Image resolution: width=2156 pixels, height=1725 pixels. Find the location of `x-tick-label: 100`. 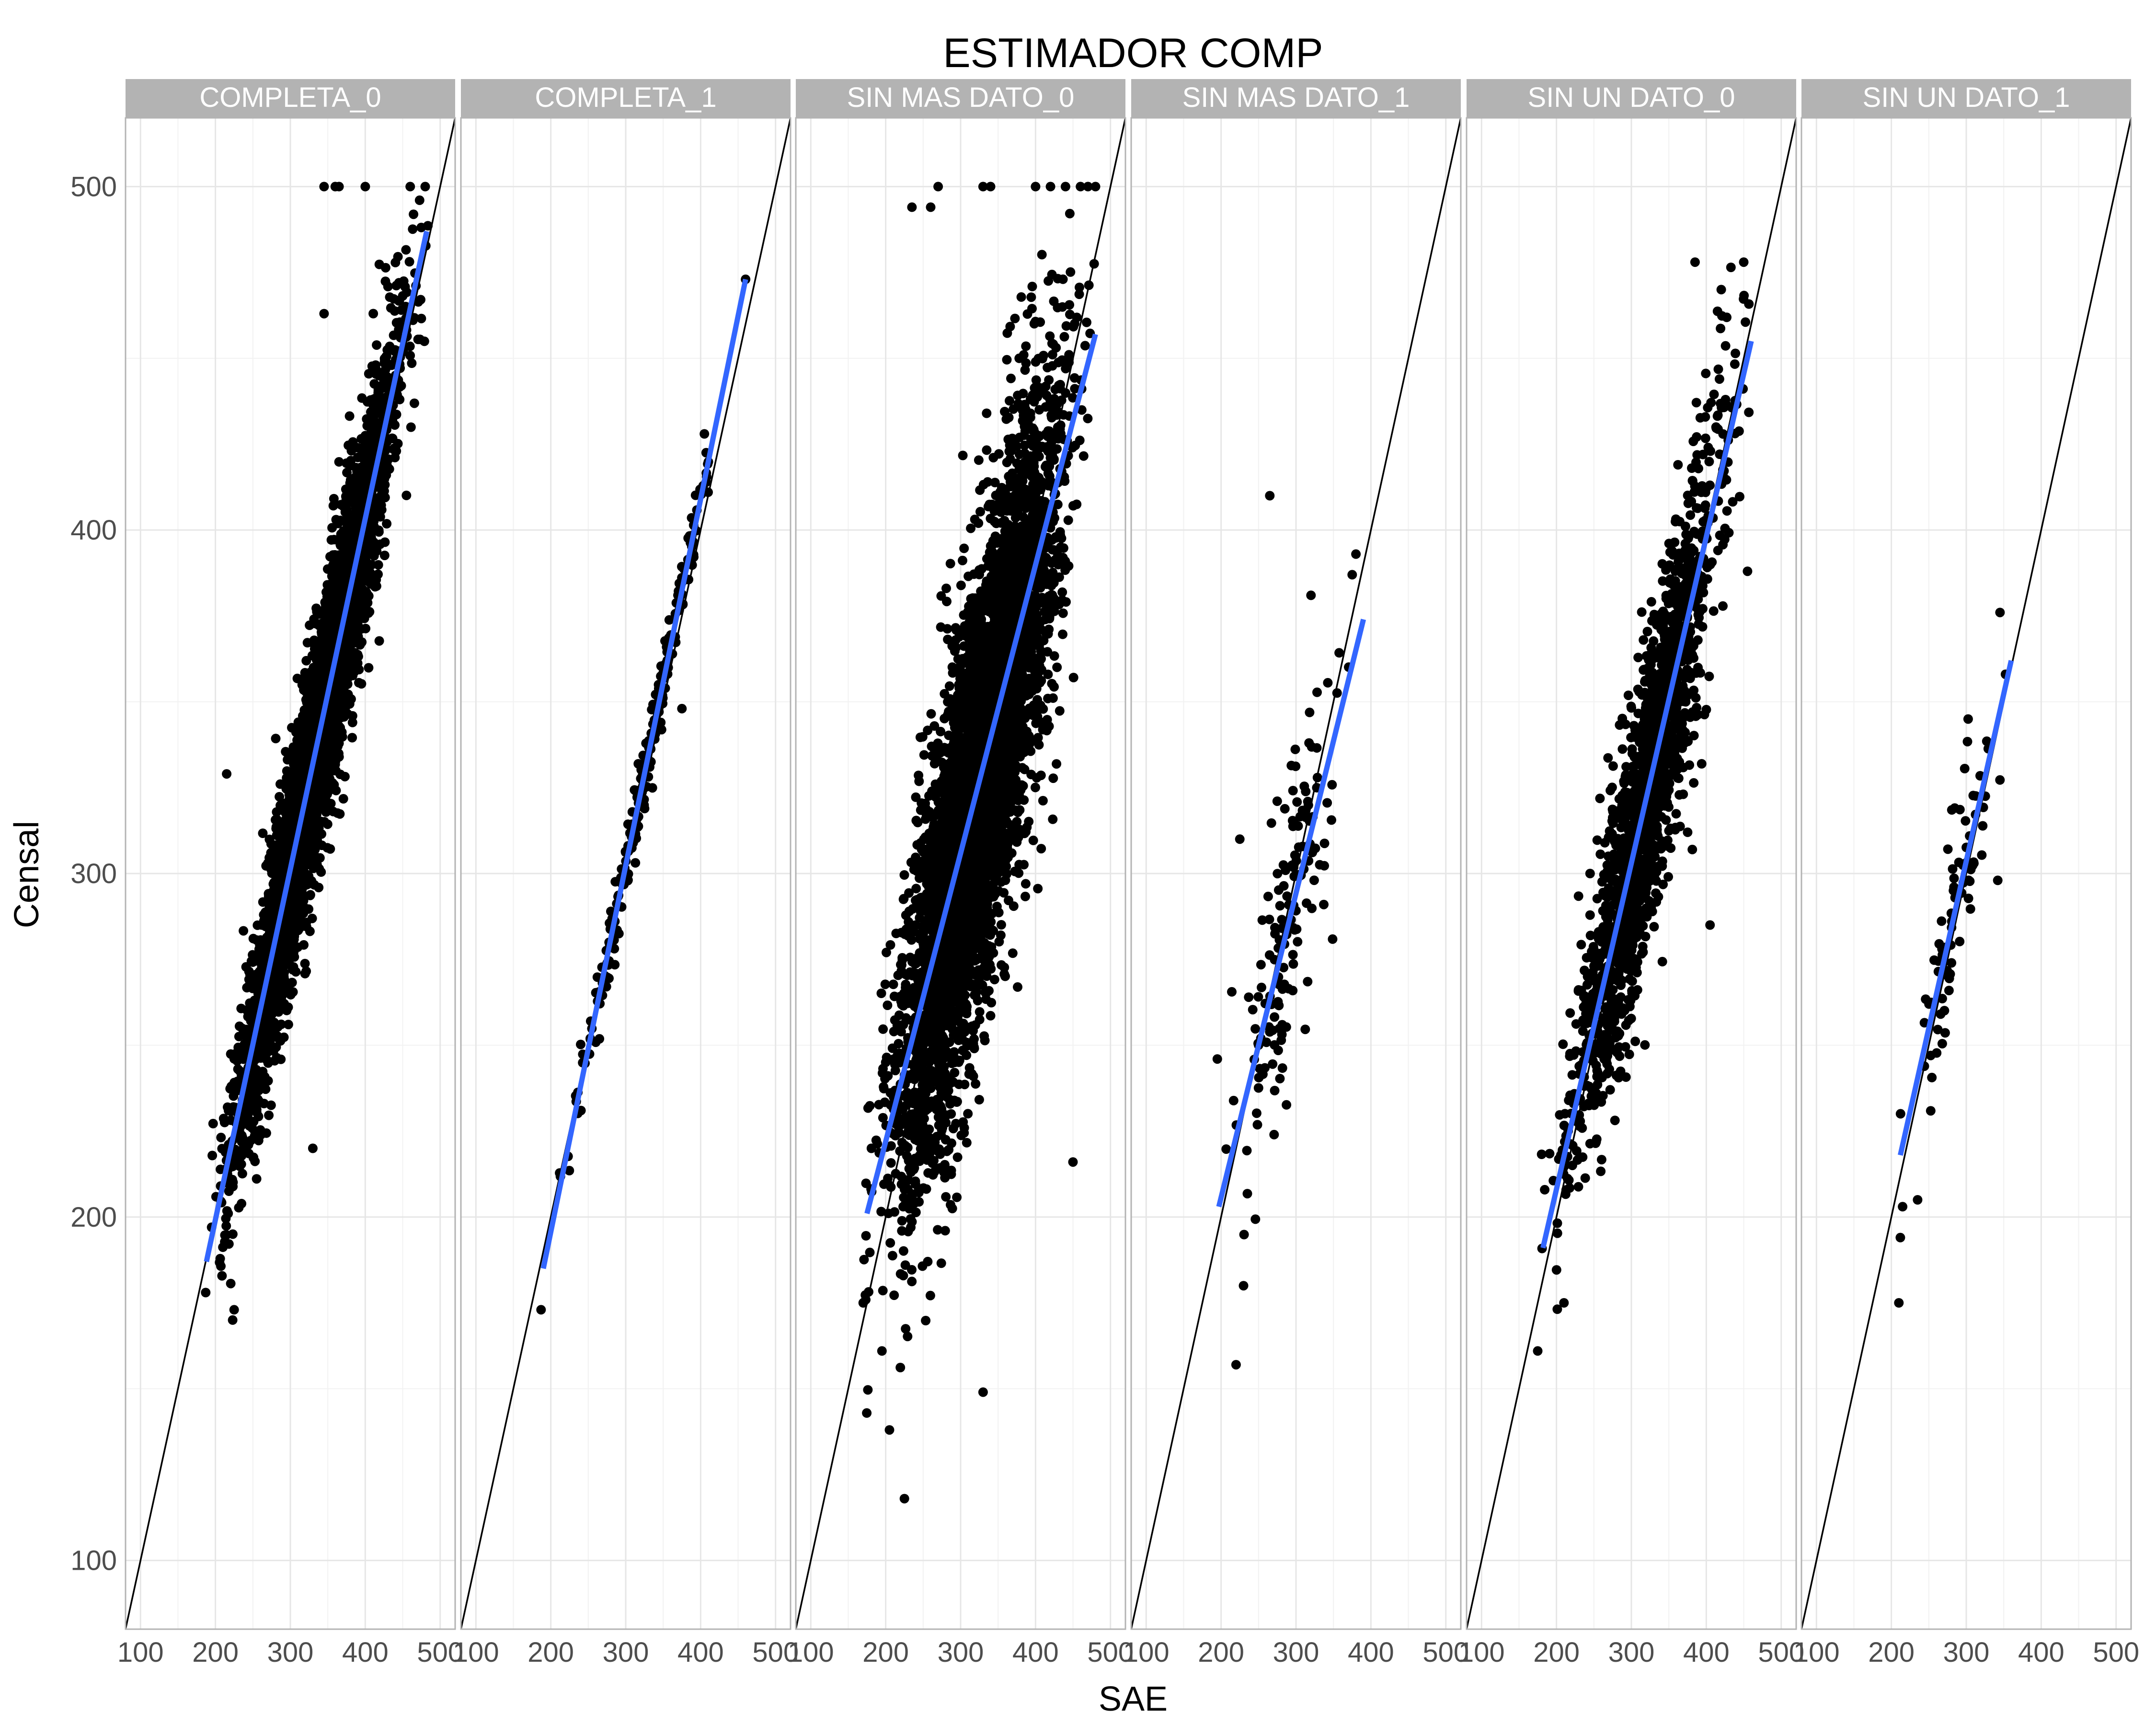

x-tick-label: 100 is located at coordinates (476, 1652).